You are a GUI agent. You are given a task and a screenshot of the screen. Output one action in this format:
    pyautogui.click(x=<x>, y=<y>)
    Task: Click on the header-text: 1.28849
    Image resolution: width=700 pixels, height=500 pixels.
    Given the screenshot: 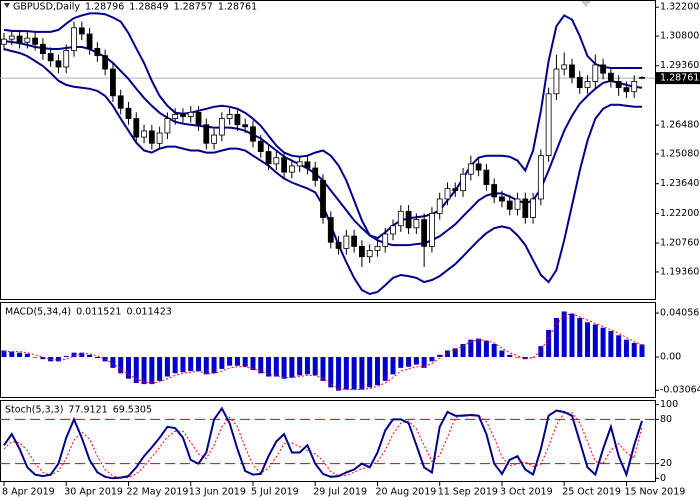 What is the action you would take?
    pyautogui.click(x=148, y=7)
    